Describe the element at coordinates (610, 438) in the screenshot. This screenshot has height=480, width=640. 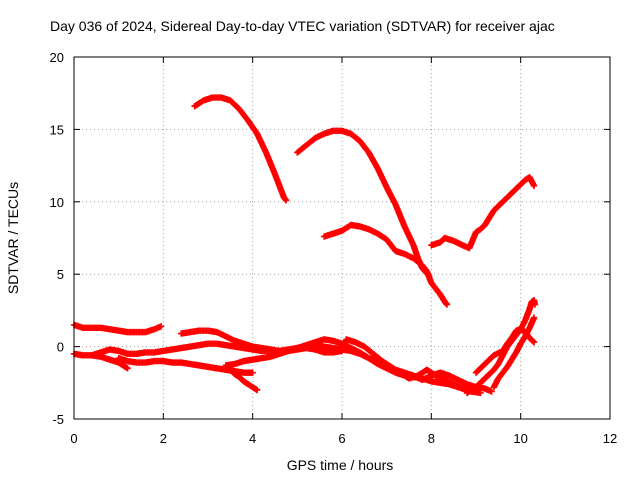
I see `x-tick-label: 12` at that location.